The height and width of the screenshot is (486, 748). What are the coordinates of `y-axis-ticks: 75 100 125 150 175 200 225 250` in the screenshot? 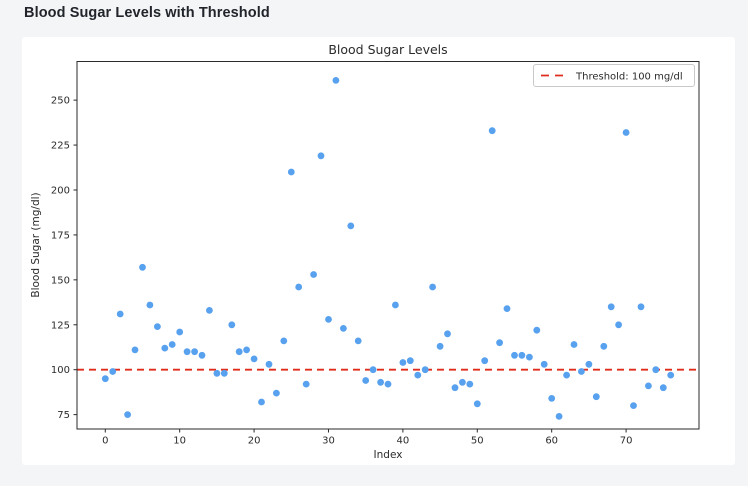 It's located at (64, 258).